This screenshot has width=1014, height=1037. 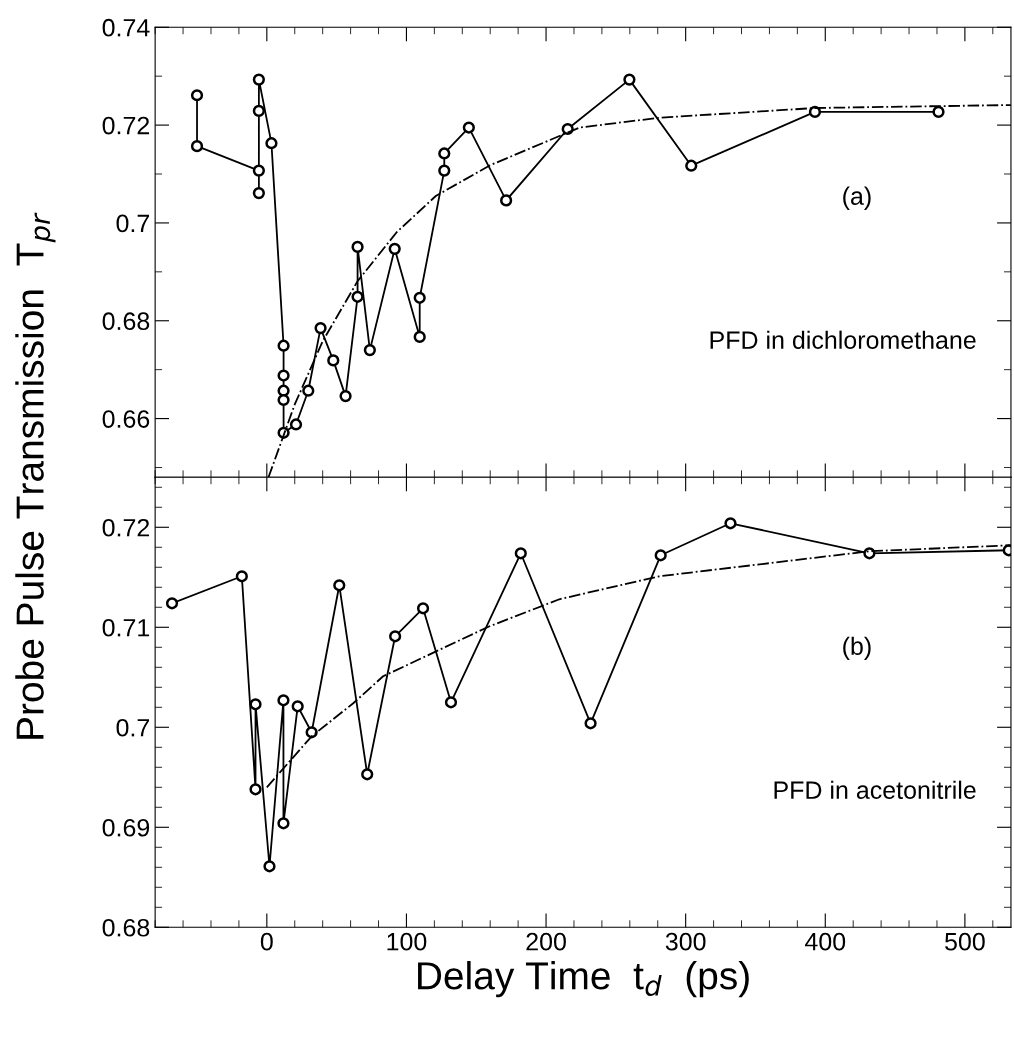 I want to click on annotation: (a), so click(x=857, y=198).